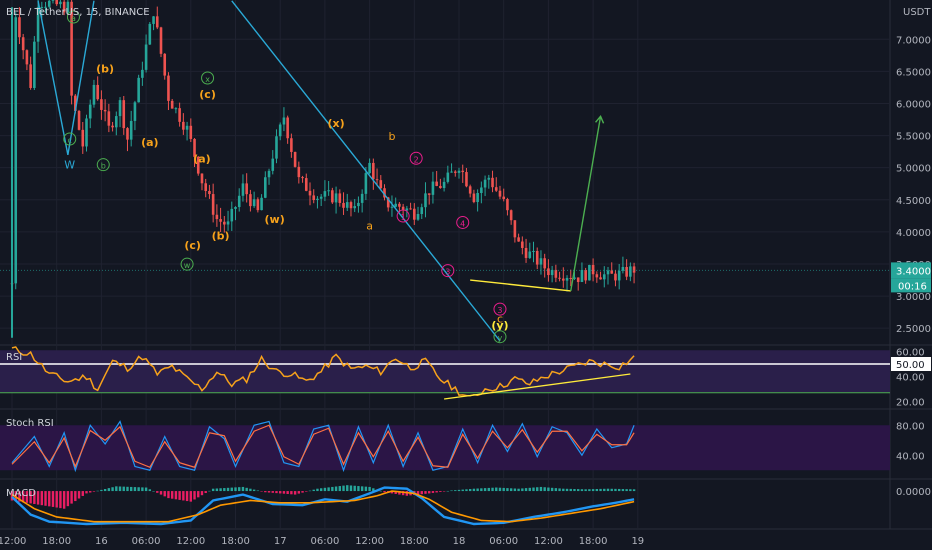  What do you see at coordinates (321, 505) in the screenshot?
I see `macd-pane: MACD` at bounding box center [321, 505].